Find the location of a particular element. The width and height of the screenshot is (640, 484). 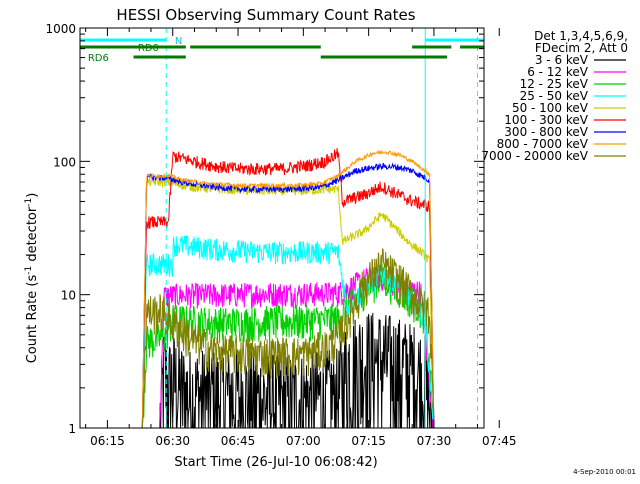

legend-entry-label: 100 - 300 keV is located at coordinates (546, 120).